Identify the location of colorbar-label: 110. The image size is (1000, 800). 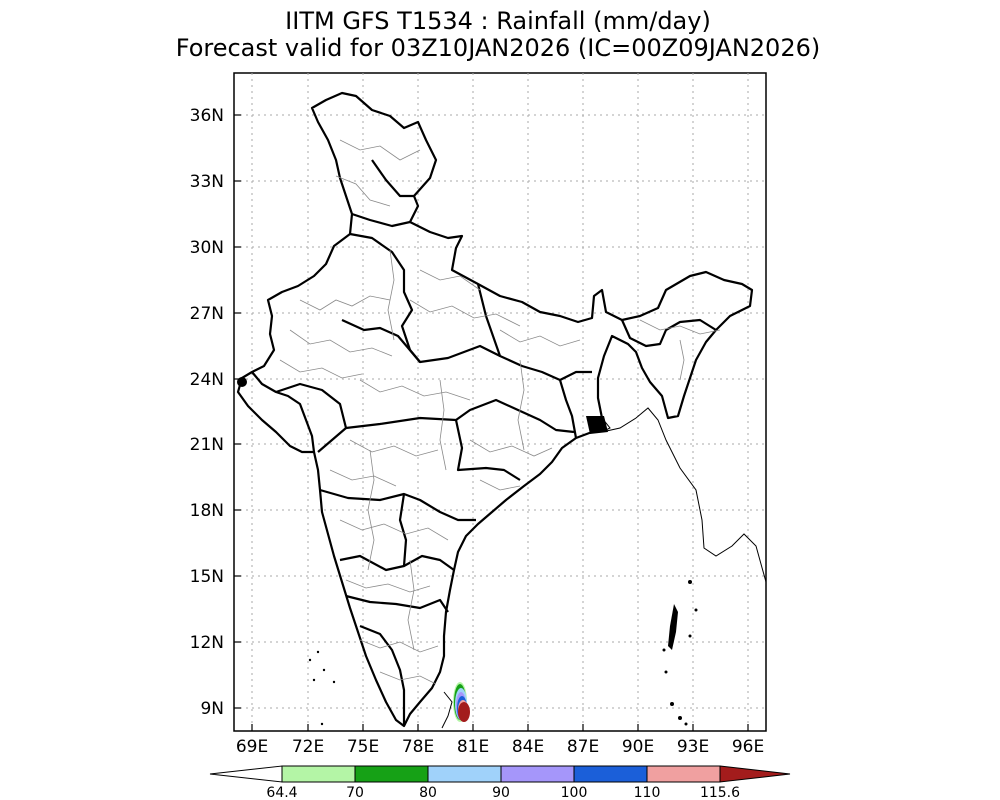
(647, 792).